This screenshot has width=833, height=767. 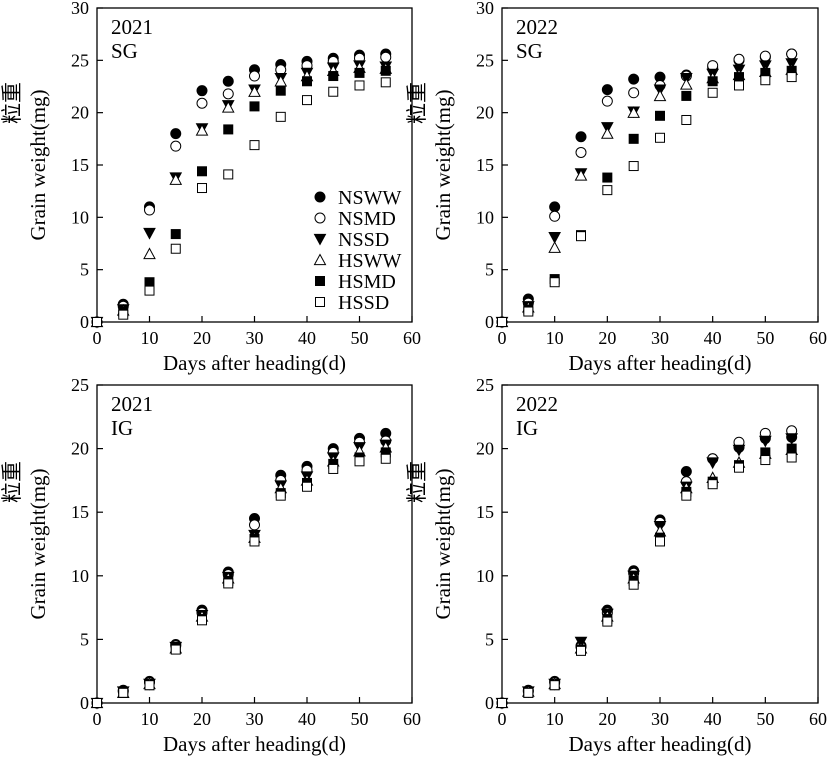 What do you see at coordinates (202, 719) in the screenshot?
I see `x-tick-label: 20` at bounding box center [202, 719].